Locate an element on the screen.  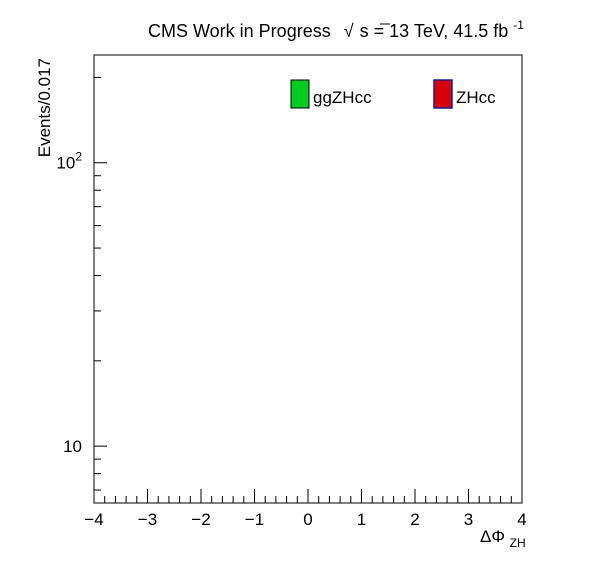
legend-swatch-ggzhcc is located at coordinates (300, 94).